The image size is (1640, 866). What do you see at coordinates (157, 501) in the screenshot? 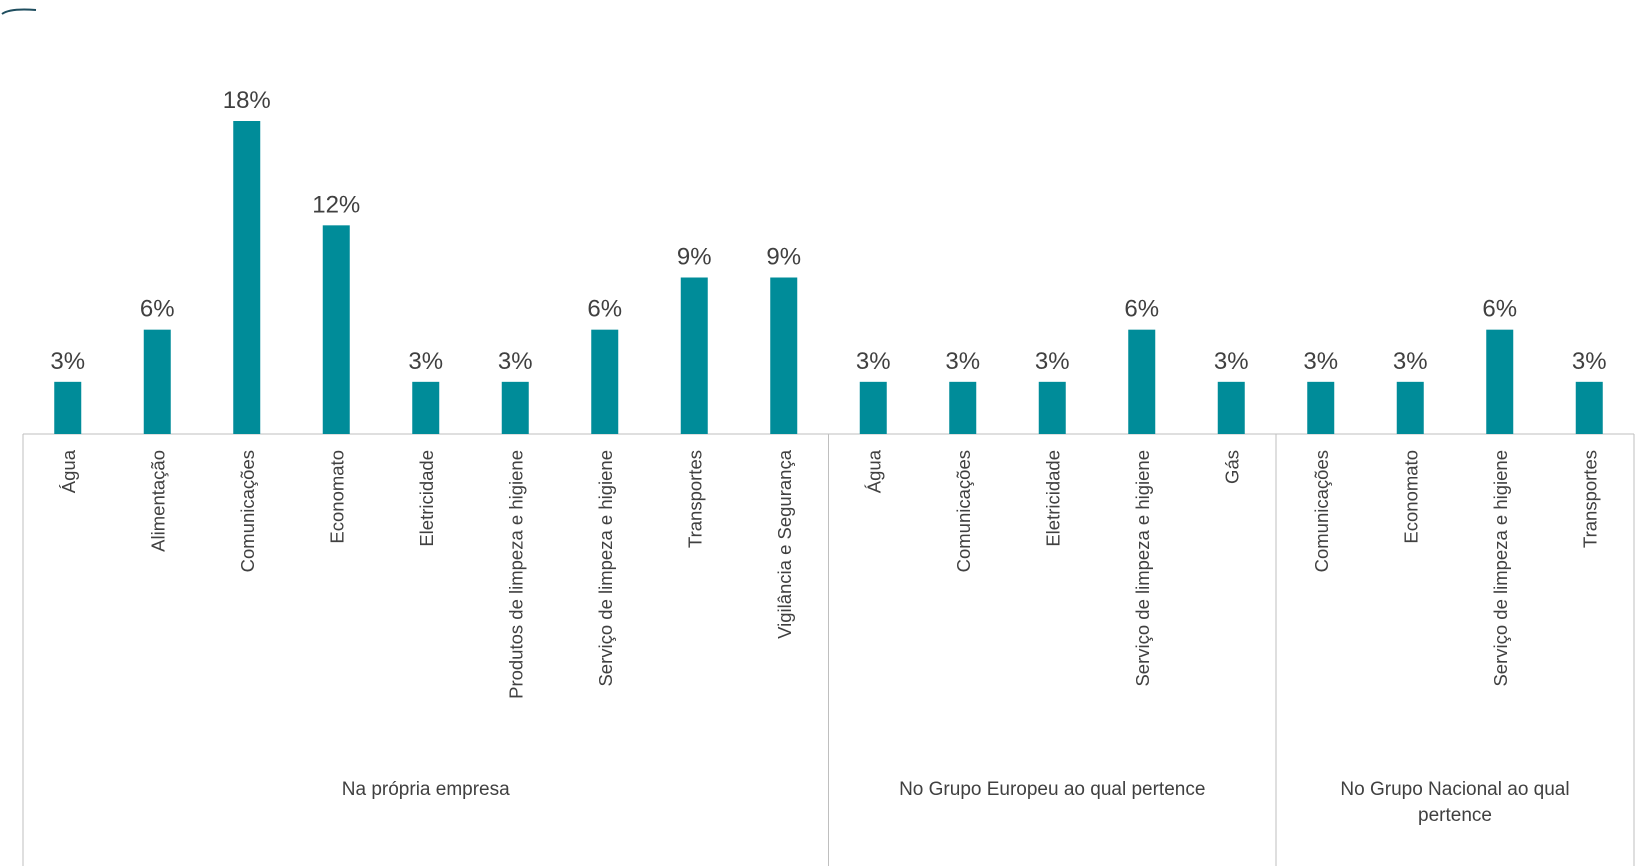
I see `category-tick-label: Alimentação` at bounding box center [157, 501].